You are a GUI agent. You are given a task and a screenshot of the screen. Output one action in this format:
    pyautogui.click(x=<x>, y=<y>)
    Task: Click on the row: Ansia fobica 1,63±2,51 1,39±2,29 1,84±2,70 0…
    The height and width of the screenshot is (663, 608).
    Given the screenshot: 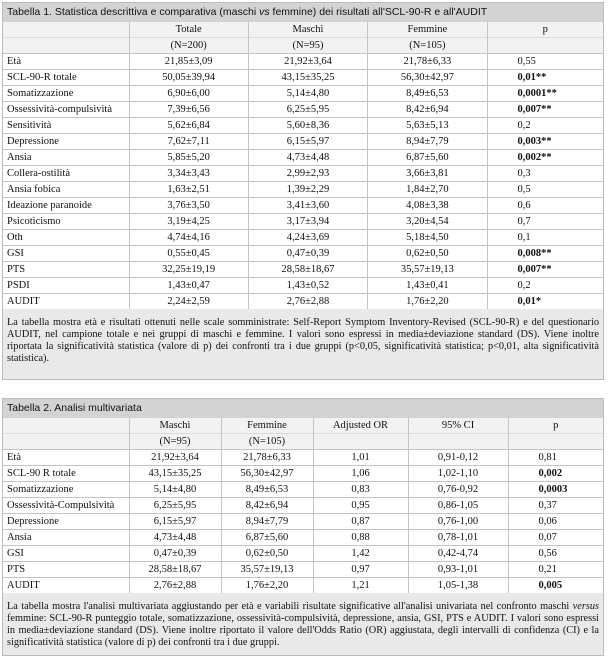 What is the action you would take?
    pyautogui.click(x=303, y=189)
    